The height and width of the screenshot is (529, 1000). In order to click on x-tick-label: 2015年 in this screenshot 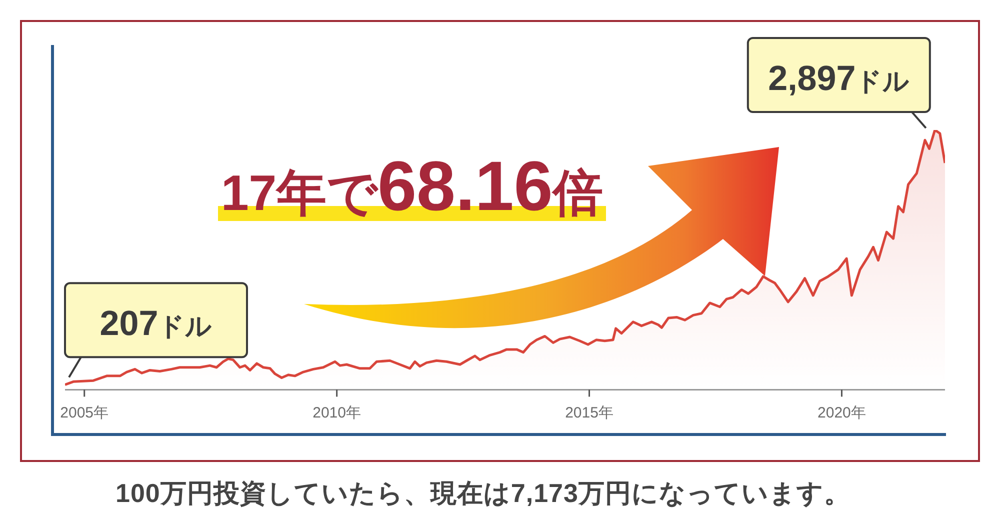, I will do `click(589, 413)`.